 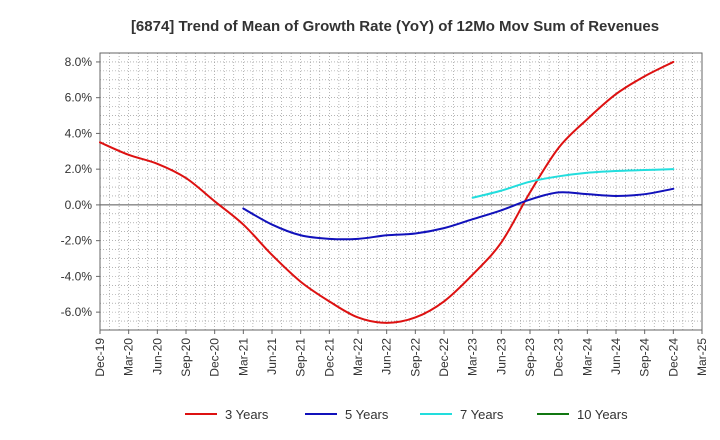 What do you see at coordinates (616, 356) in the screenshot?
I see `x-tick-label: Jun-24` at bounding box center [616, 356].